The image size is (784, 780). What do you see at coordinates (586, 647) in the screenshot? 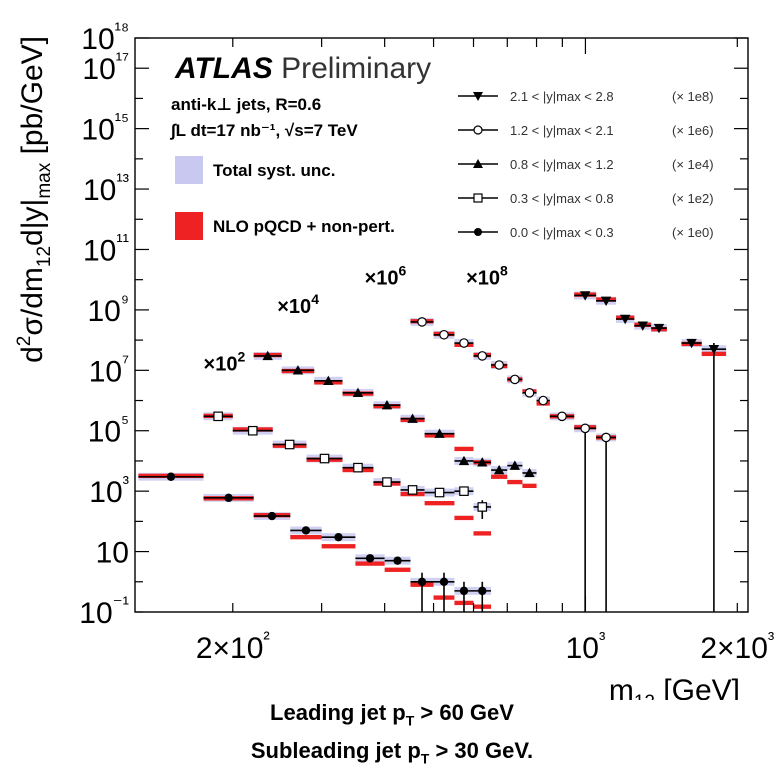
I see `x-tick-label: 10³` at bounding box center [586, 647].